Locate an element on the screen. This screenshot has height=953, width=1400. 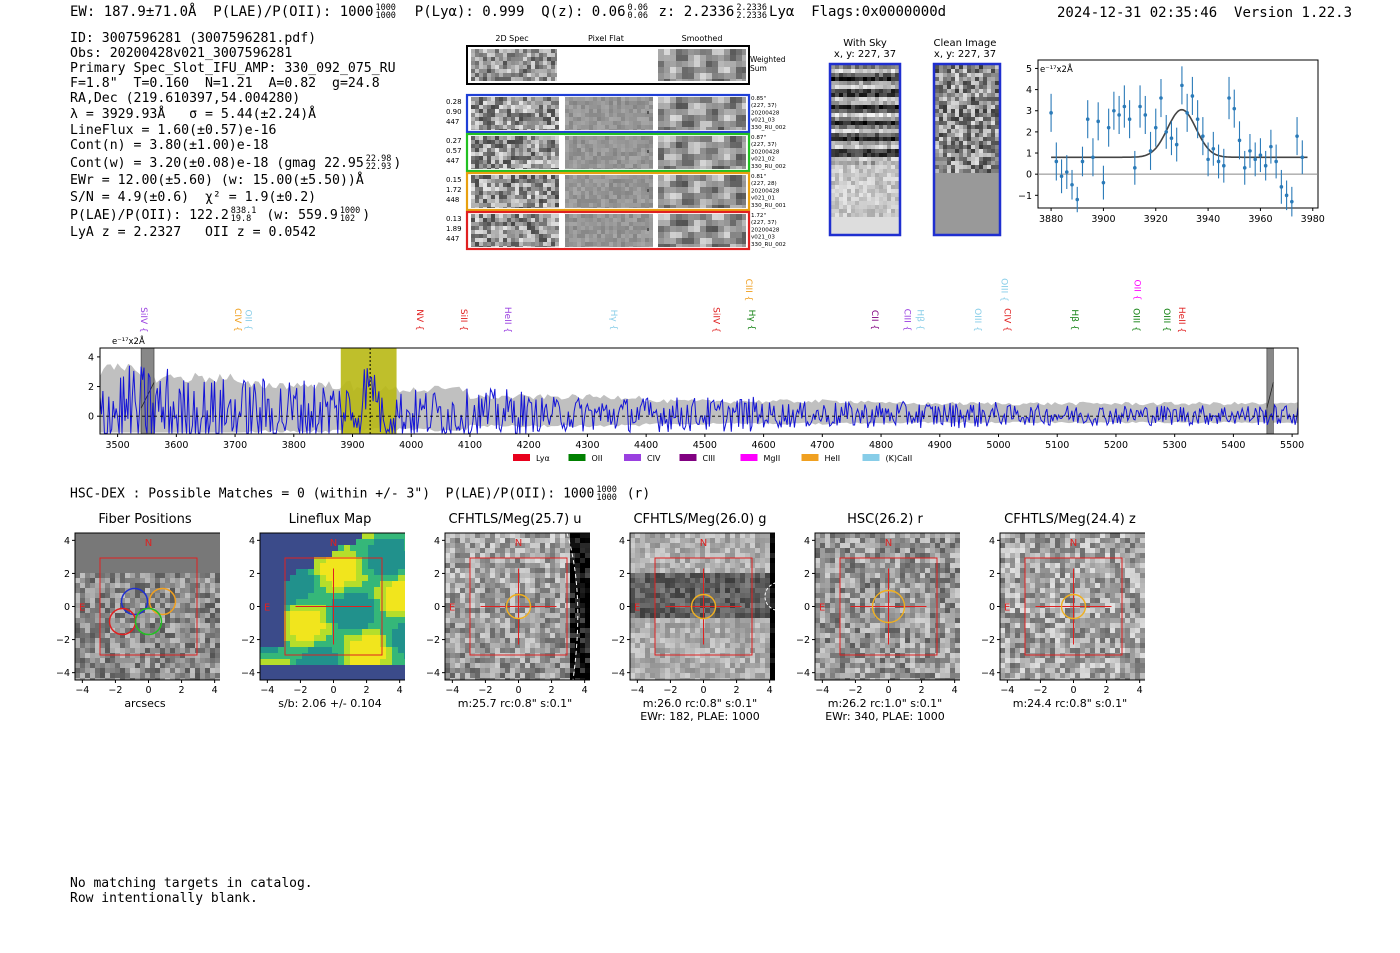
weighted-smoothed is located at coordinates (702, 65).